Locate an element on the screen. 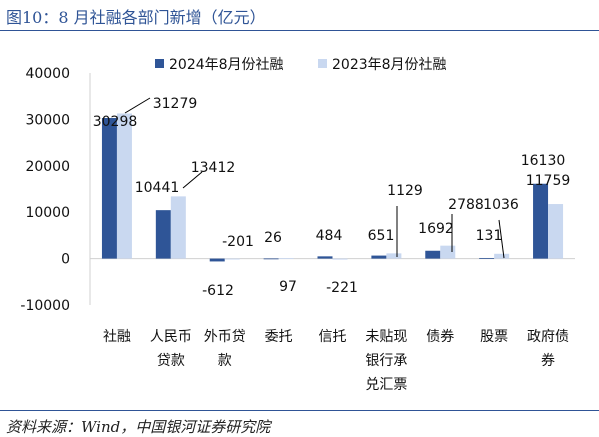 The height and width of the screenshot is (437, 599). data-label-2023-0: 31279 is located at coordinates (175, 104).